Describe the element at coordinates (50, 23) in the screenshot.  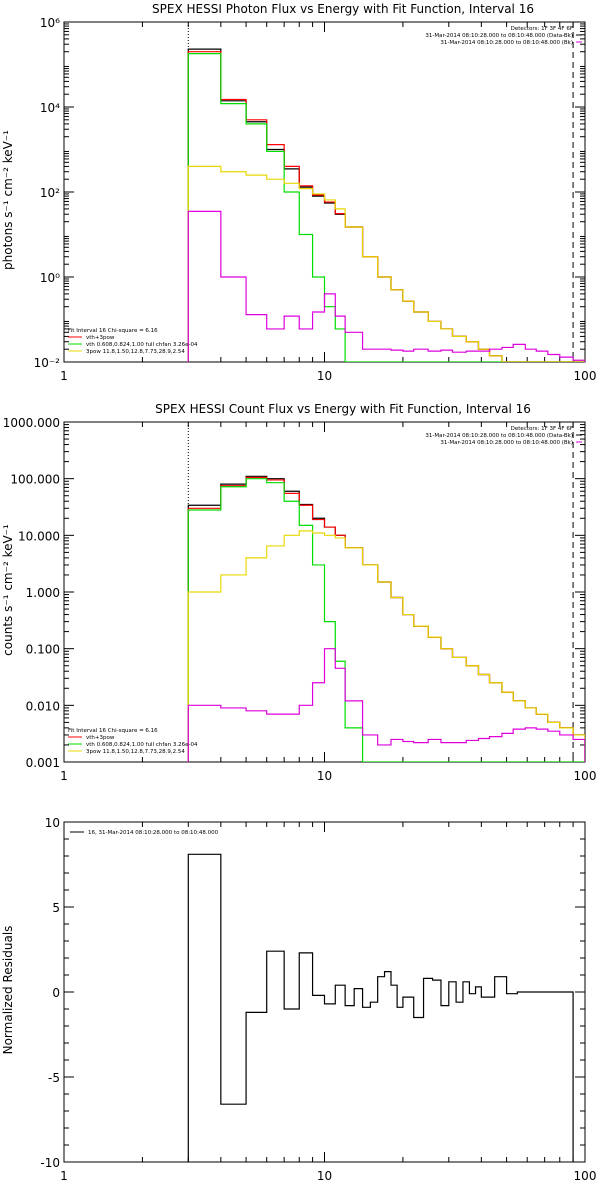
I see `y-tick-label: 10⁶` at that location.